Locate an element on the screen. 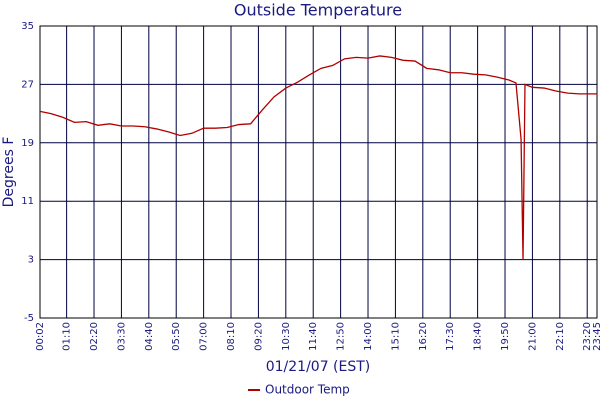 The height and width of the screenshot is (400, 600). x-tick-label: 10:30 is located at coordinates (286, 336).